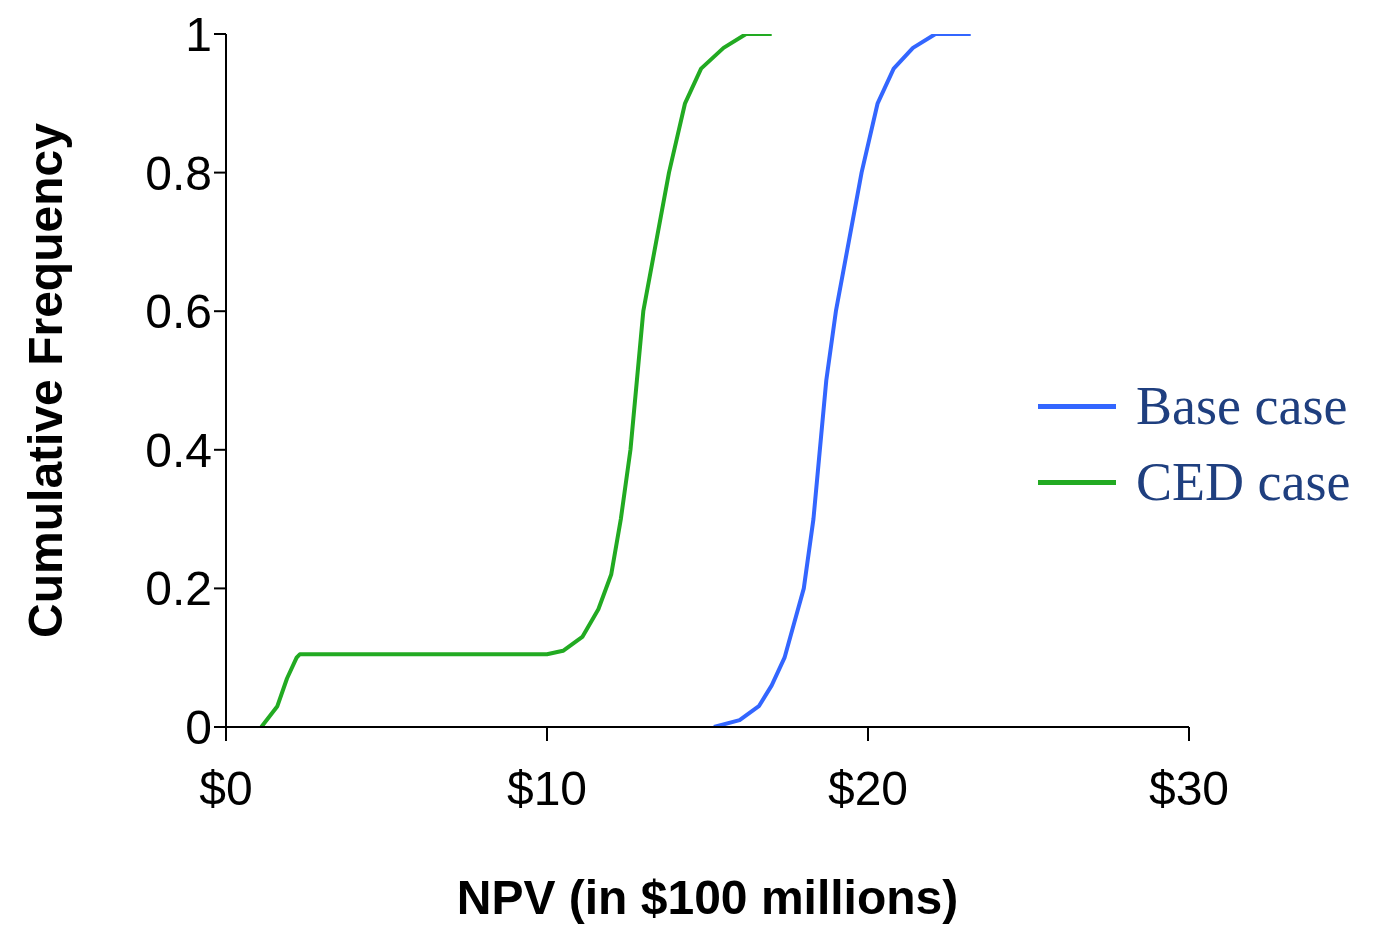 This screenshot has width=1397, height=935. I want to click on x-axis-title: NPV (in $100 millions), so click(707, 897).